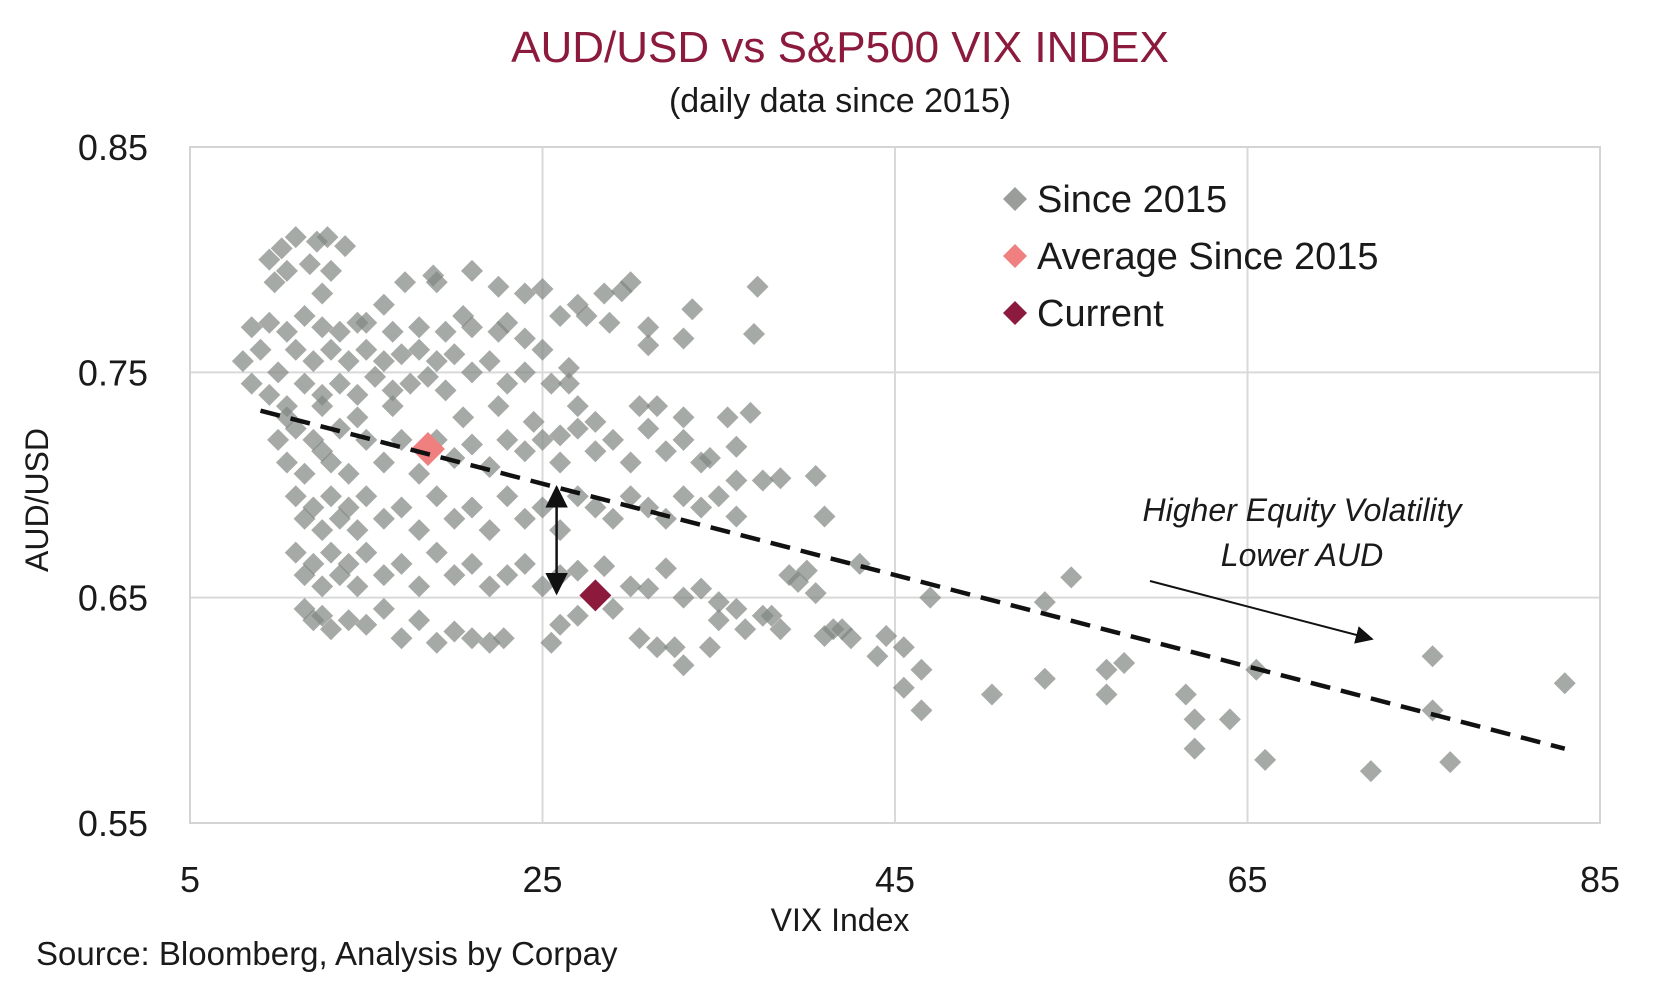 Image resolution: width=1663 pixels, height=990 pixels. I want to click on y-axis-label: AUD/USD, so click(37, 500).